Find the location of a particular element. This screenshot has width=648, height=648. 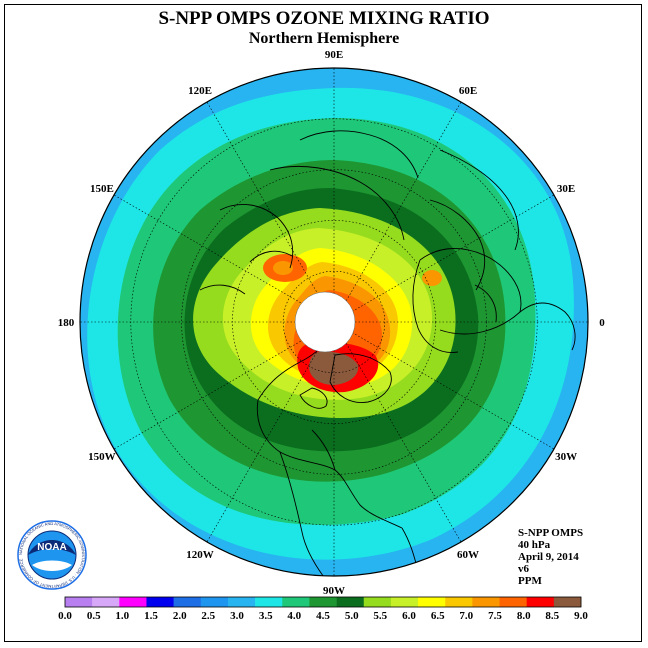

info-block: S-NPP OMPS 40 hPa April 9, 2014 v6 PPM is located at coordinates (550, 557).